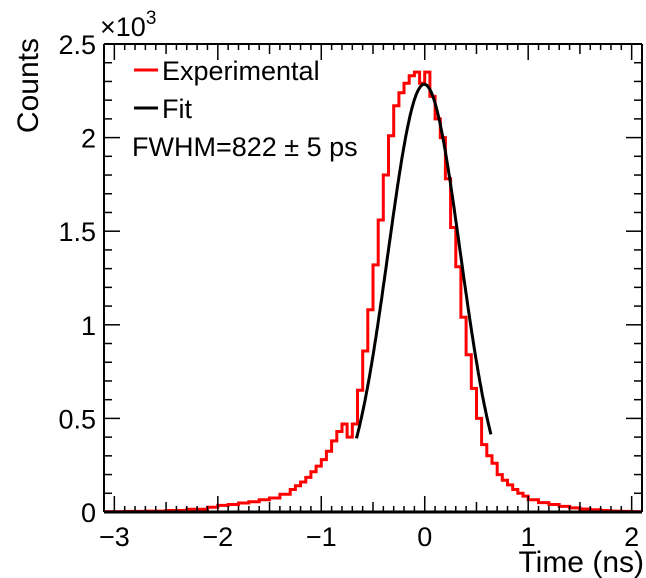 This screenshot has width=646, height=578. What do you see at coordinates (77, 419) in the screenshot?
I see `y-tick-label: 0.5` at bounding box center [77, 419].